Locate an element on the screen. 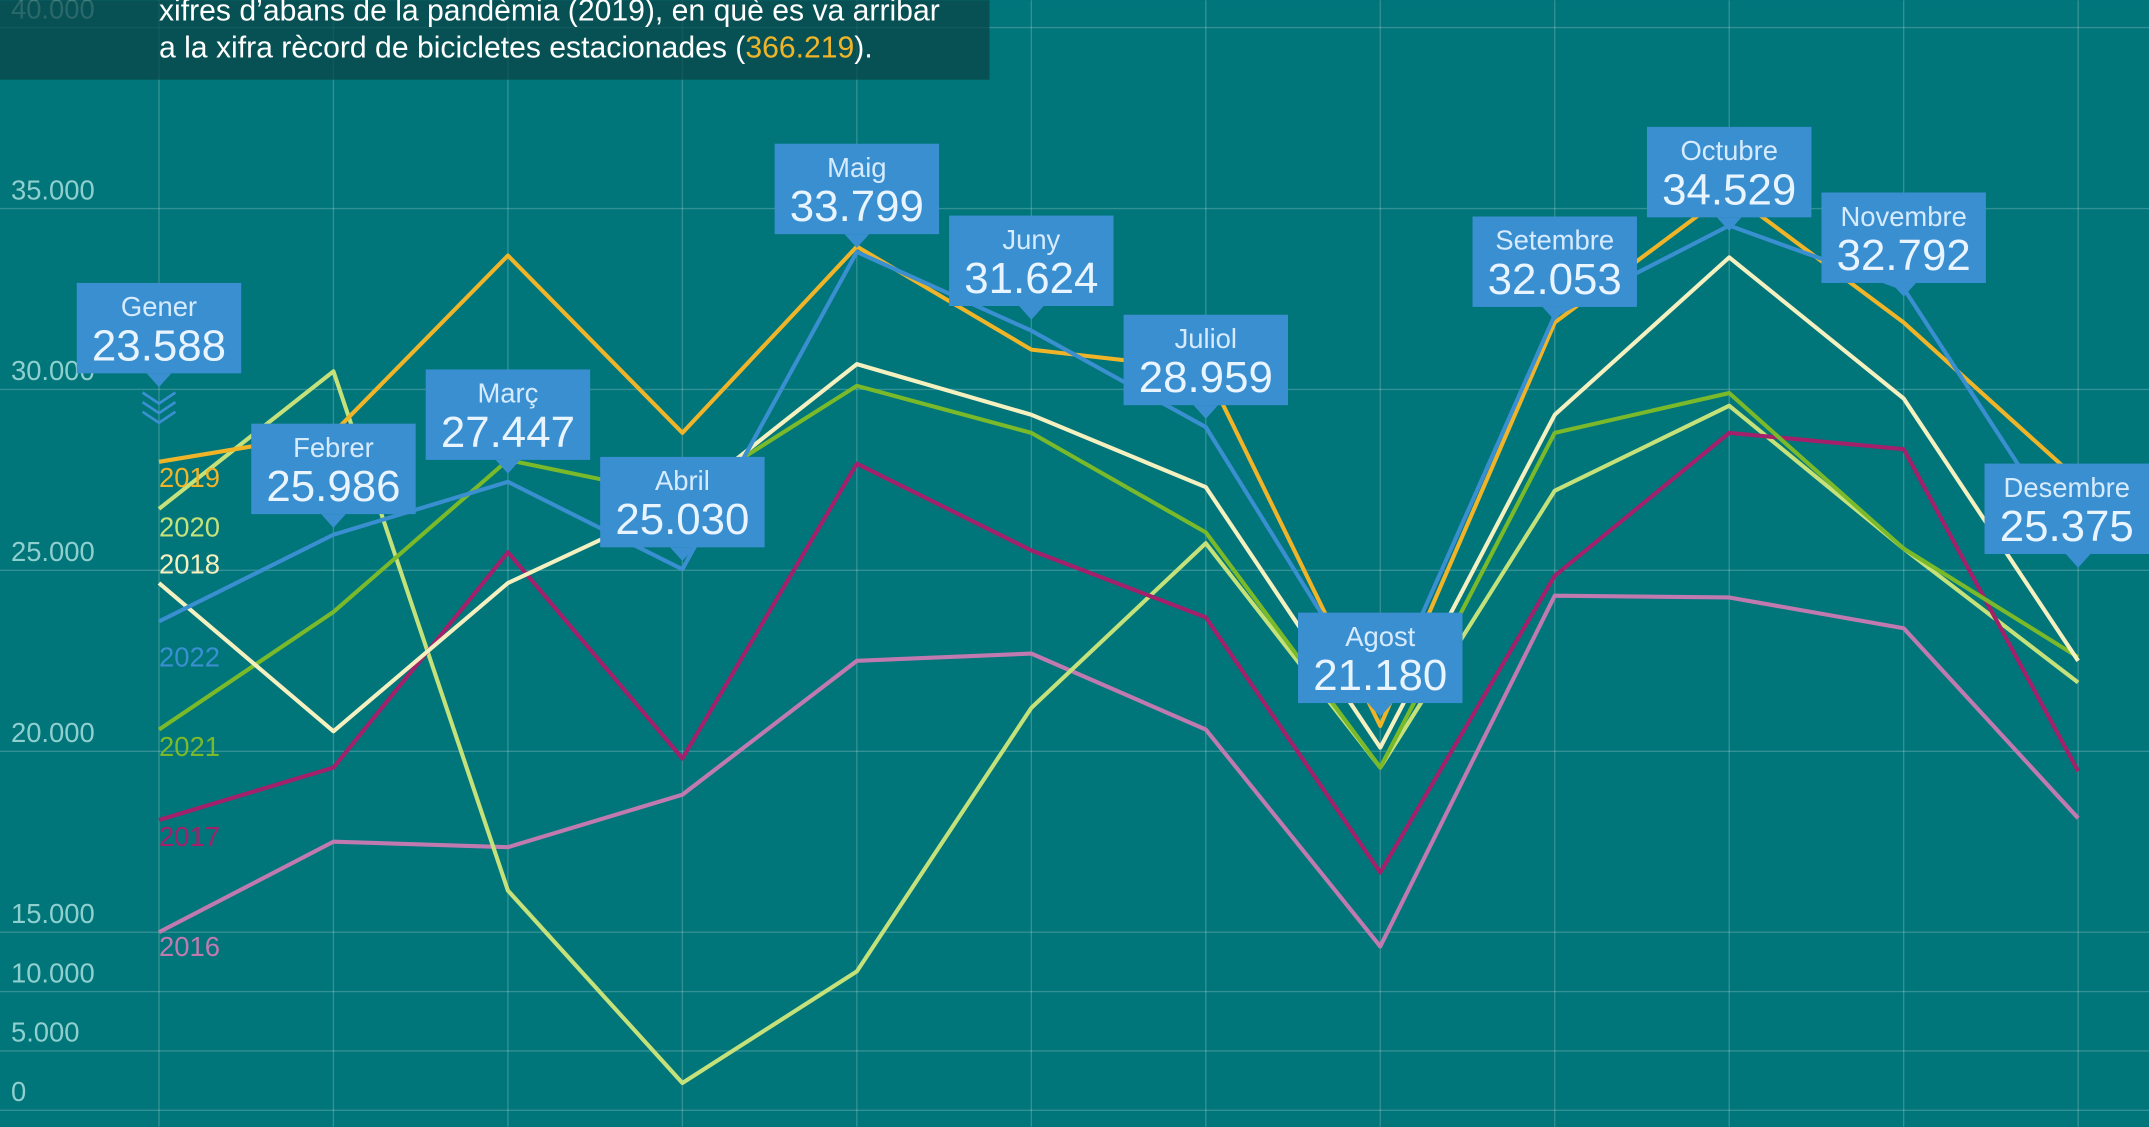 The image size is (2149, 1127). callout-month: Octubre is located at coordinates (1728, 150).